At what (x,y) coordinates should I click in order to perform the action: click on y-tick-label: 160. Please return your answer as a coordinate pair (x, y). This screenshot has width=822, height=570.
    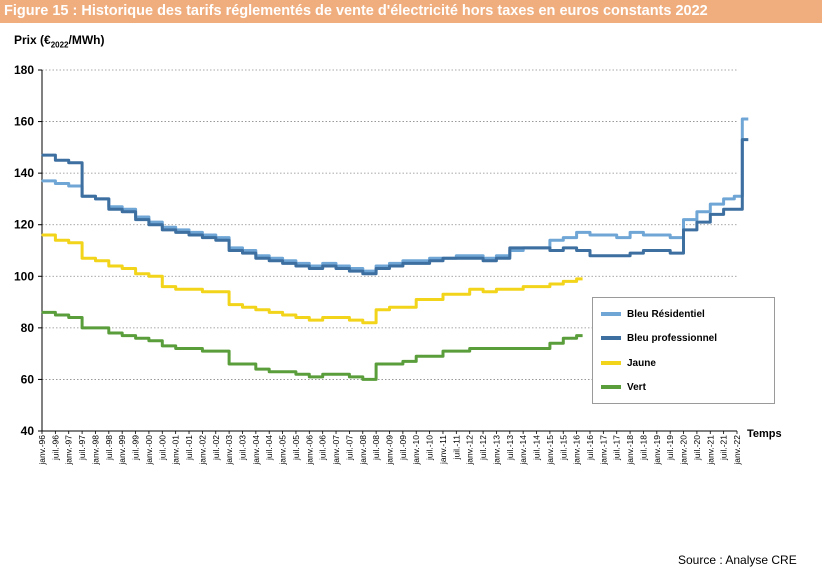
    Looking at the image, I should click on (24, 122).